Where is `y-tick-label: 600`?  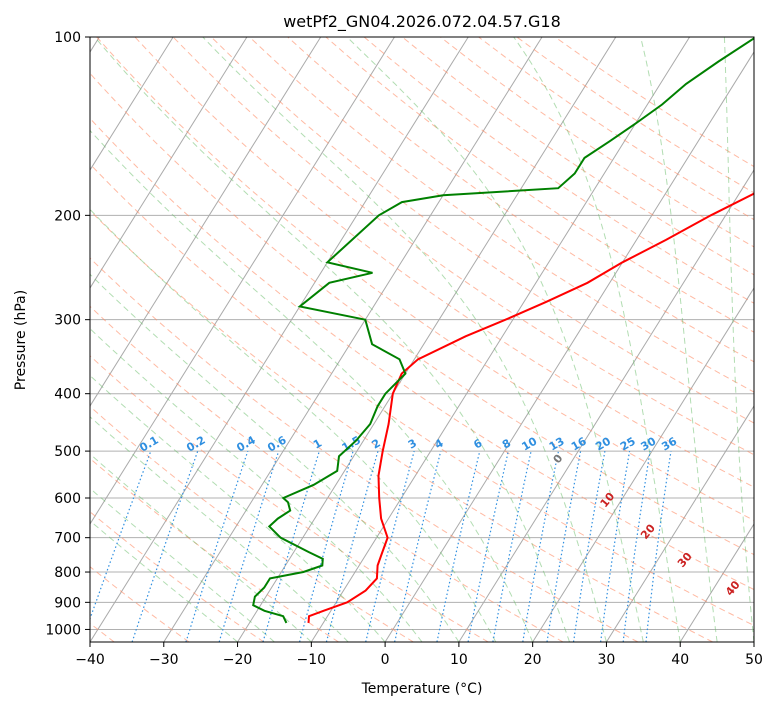
y-tick-label: 600 is located at coordinates (67, 499).